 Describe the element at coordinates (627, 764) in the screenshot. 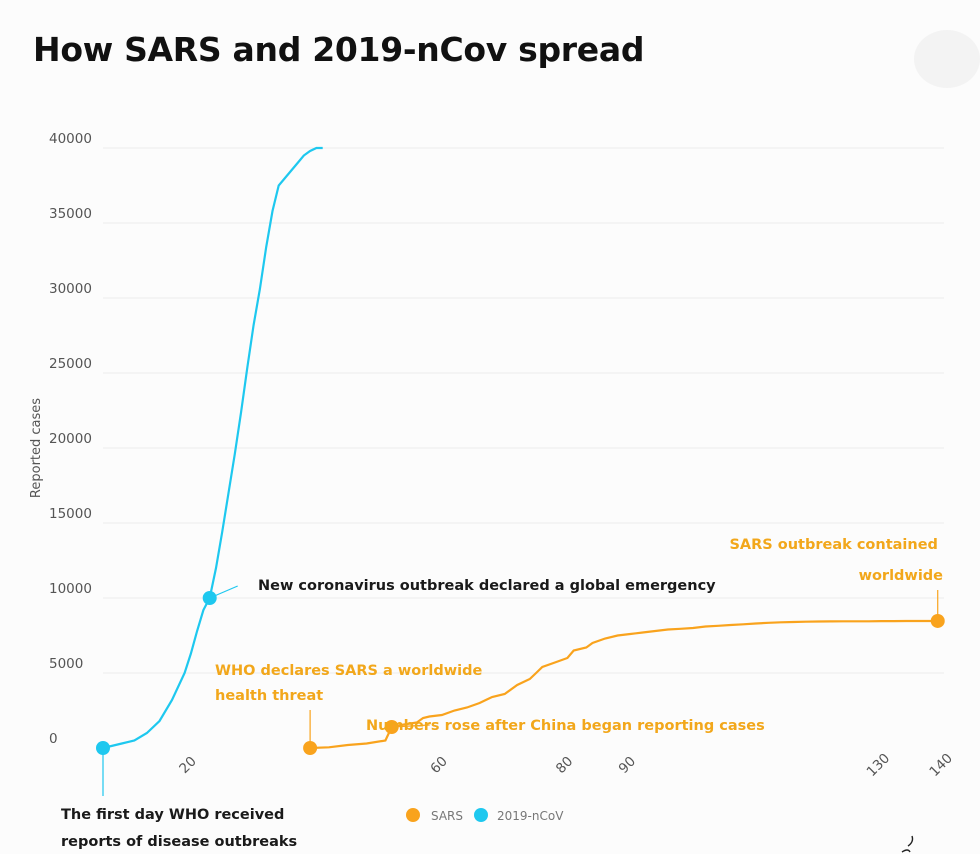

I see `x-tick-label-90: 90` at that location.